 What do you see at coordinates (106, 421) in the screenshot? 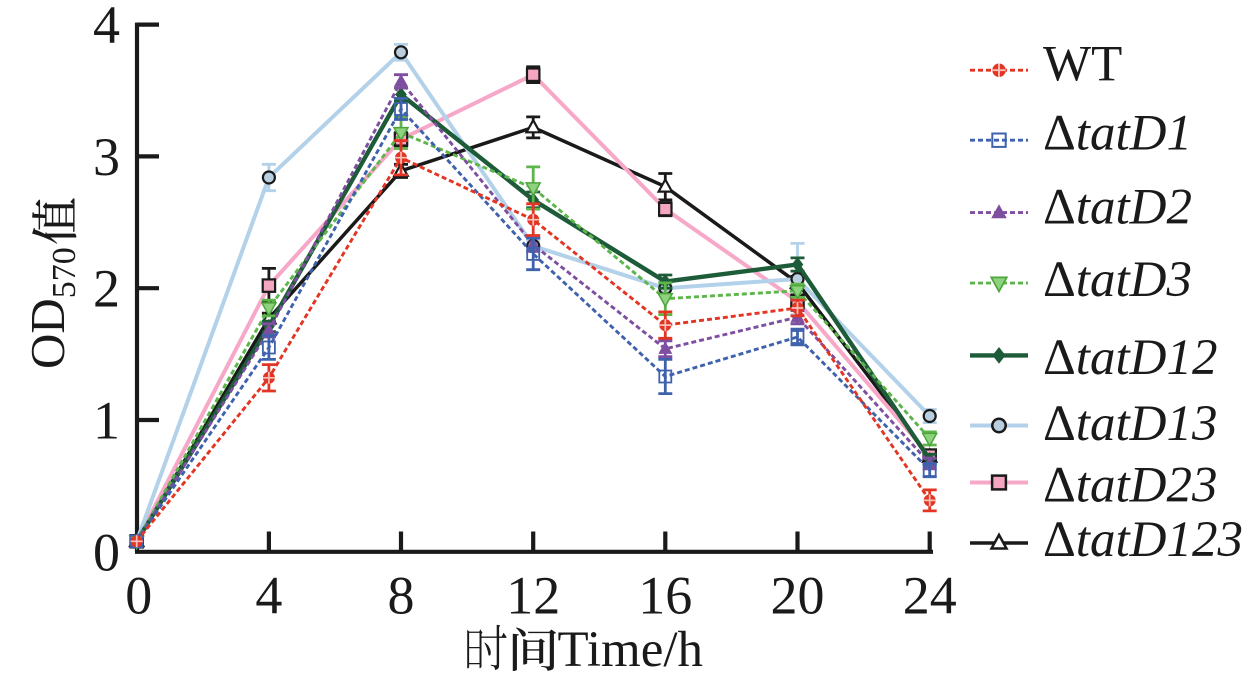
I see `svg-text: 1` at bounding box center [106, 421].